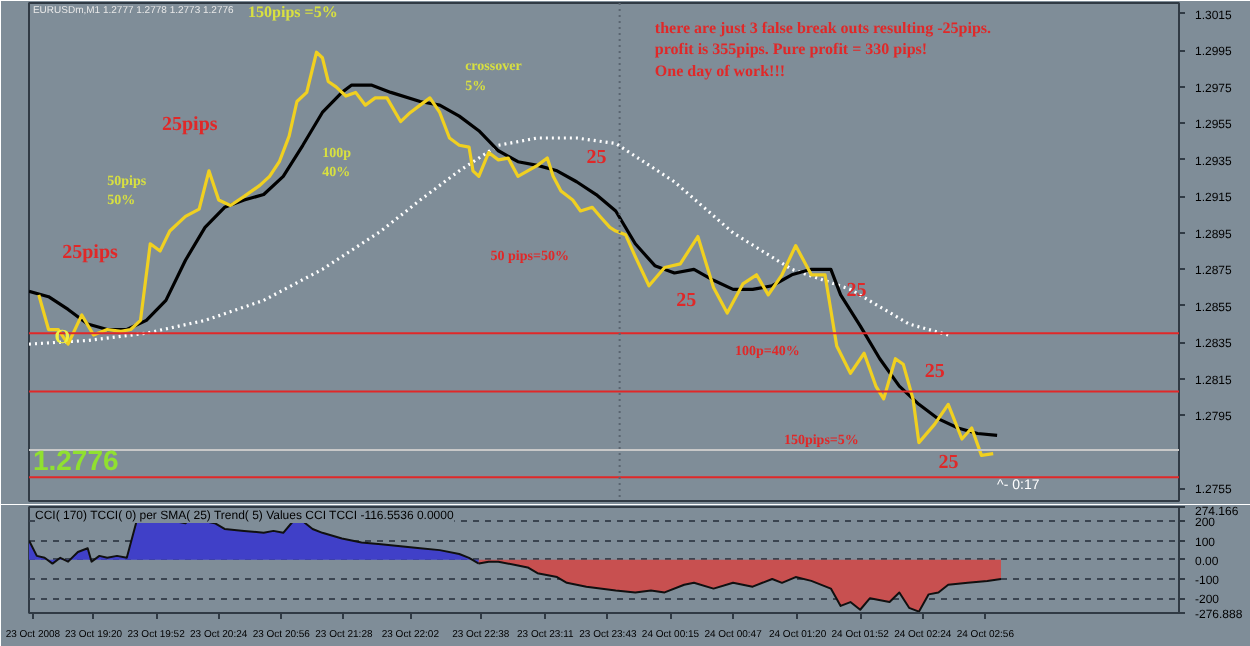 This screenshot has width=1250, height=646. Describe the element at coordinates (293, 12) in the screenshot. I see `annotation: 150pips =5%` at that location.